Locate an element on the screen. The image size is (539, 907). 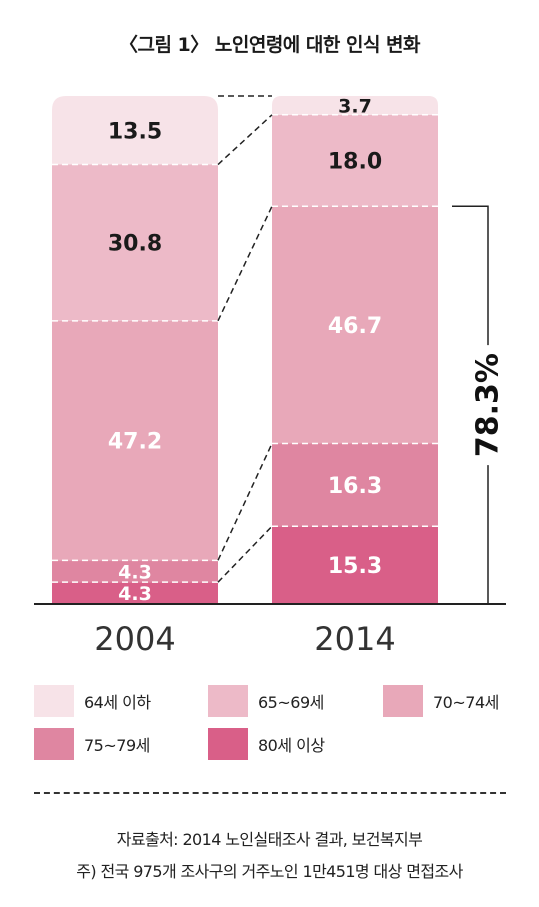
bar-2014-80- is located at coordinates (355, 565).